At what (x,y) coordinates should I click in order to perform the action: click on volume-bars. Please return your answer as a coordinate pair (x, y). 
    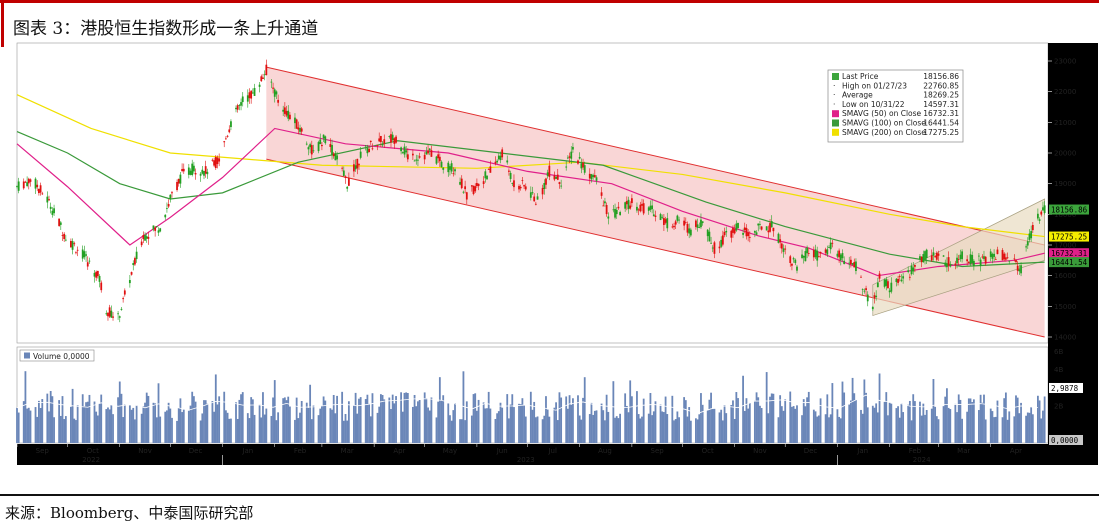
    Looking at the image, I should click on (531, 407).